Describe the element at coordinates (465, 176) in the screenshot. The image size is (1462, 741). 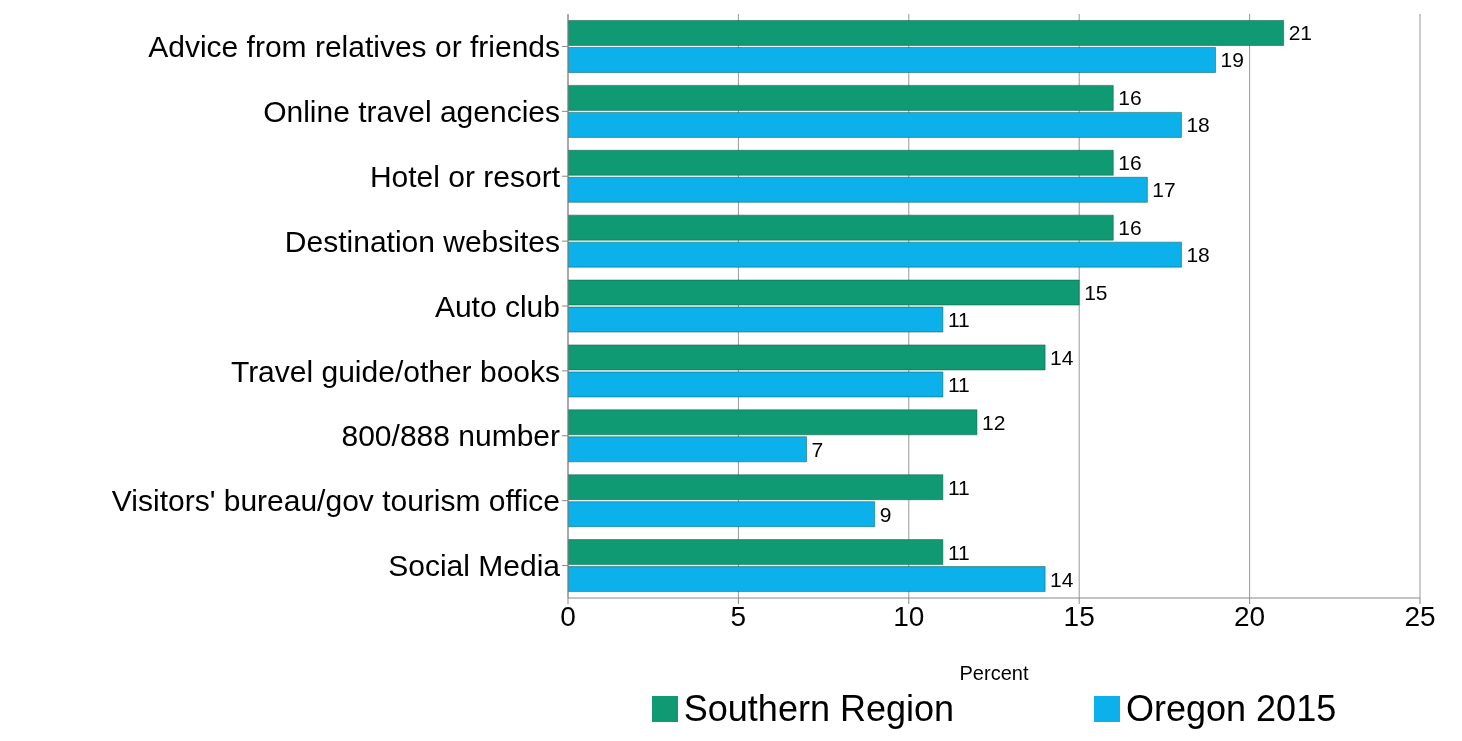
I see `y-tick-label: Hotel or resort` at that location.